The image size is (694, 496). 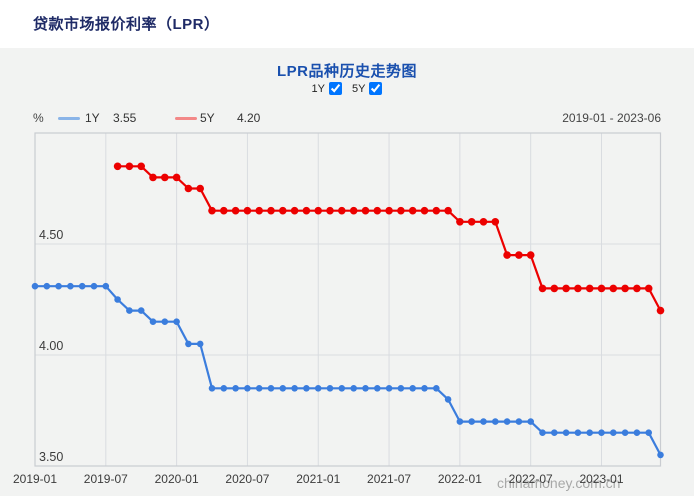 What do you see at coordinates (347, 118) in the screenshot?
I see `legend-row: % 1Y 3.55 5Y 4.20 2019-01 - 2023-06` at bounding box center [347, 118].